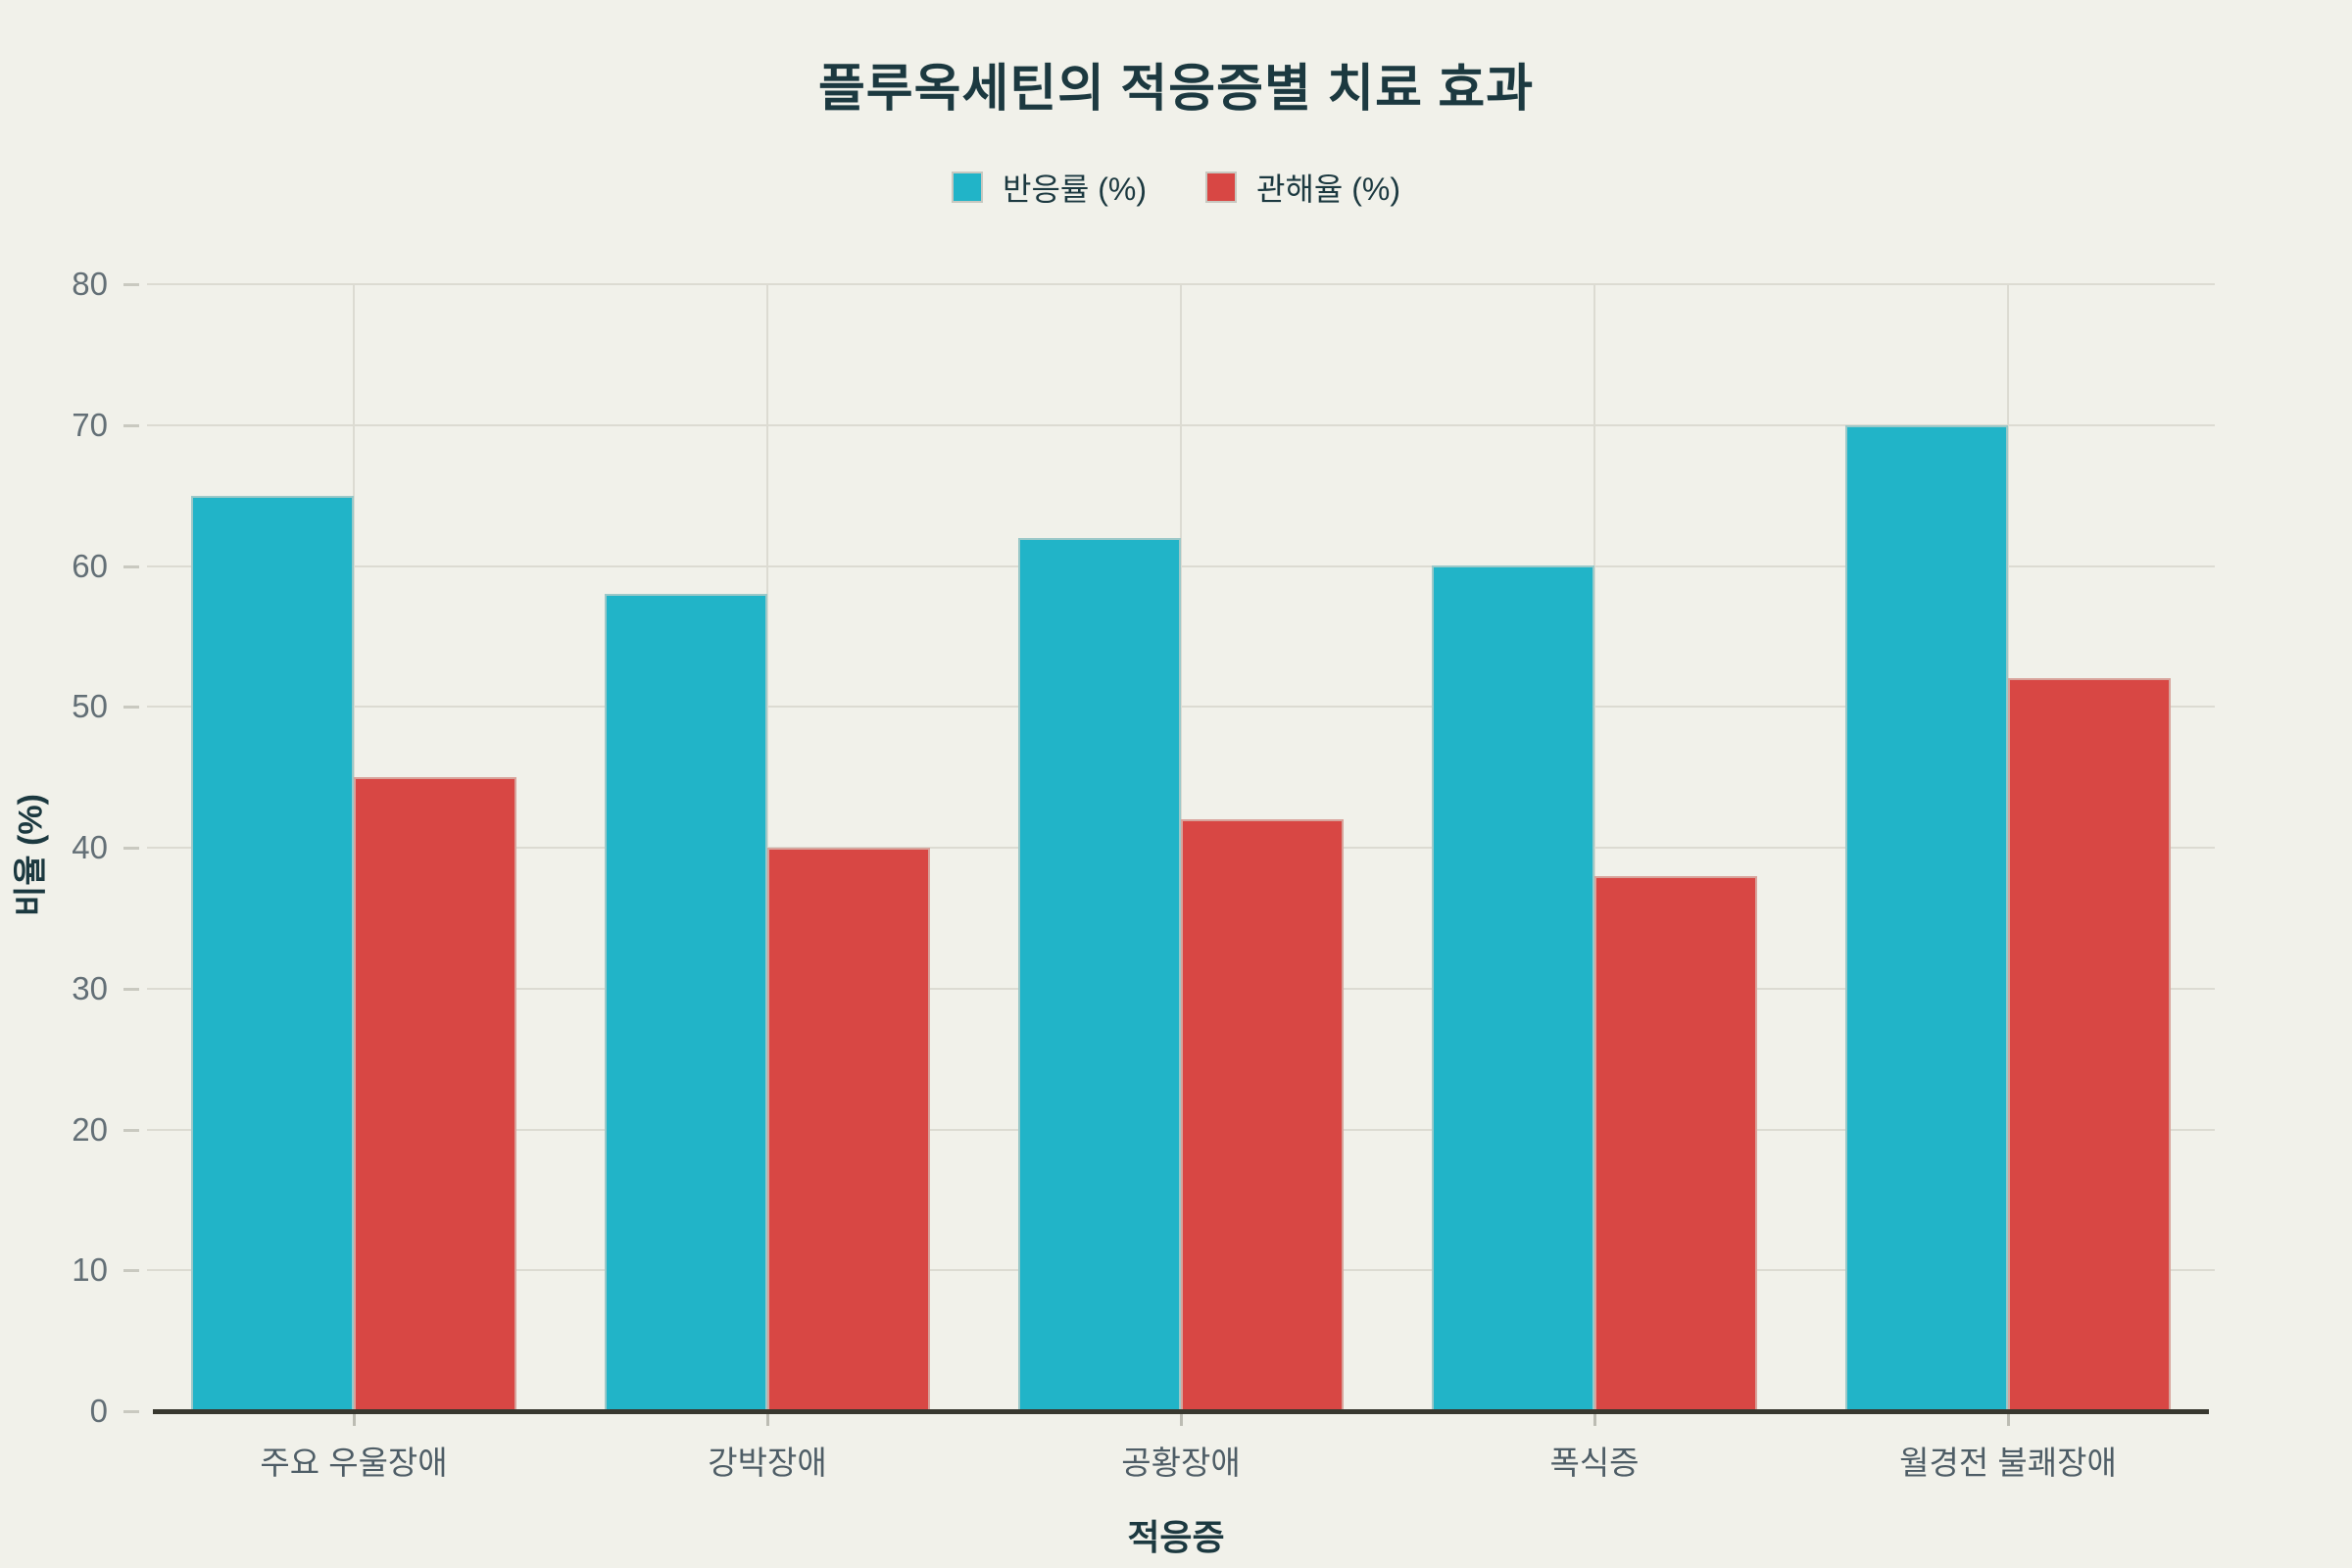 The image size is (2352, 1568). What do you see at coordinates (2008, 1463) in the screenshot?
I see `x-category-label: 월경전 불쾌장애` at bounding box center [2008, 1463].